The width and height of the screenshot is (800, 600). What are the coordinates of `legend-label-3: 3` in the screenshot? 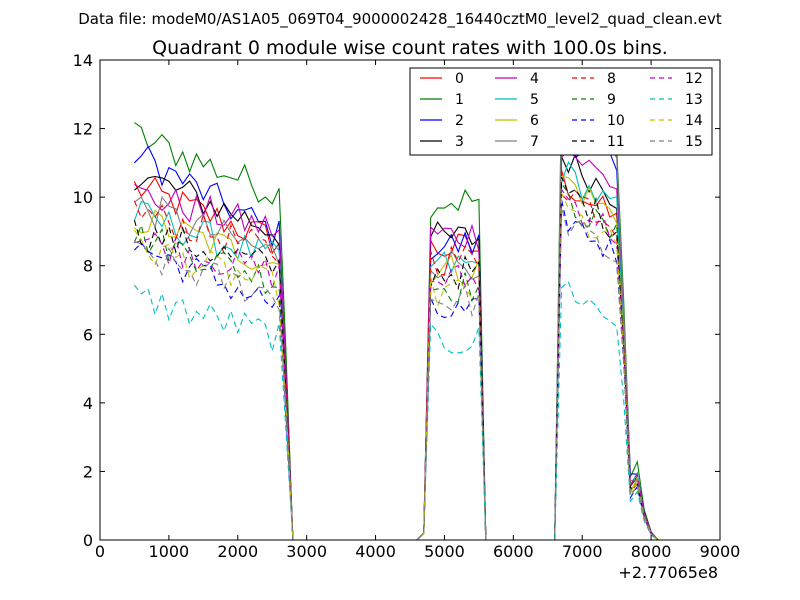 It's located at (459, 142).